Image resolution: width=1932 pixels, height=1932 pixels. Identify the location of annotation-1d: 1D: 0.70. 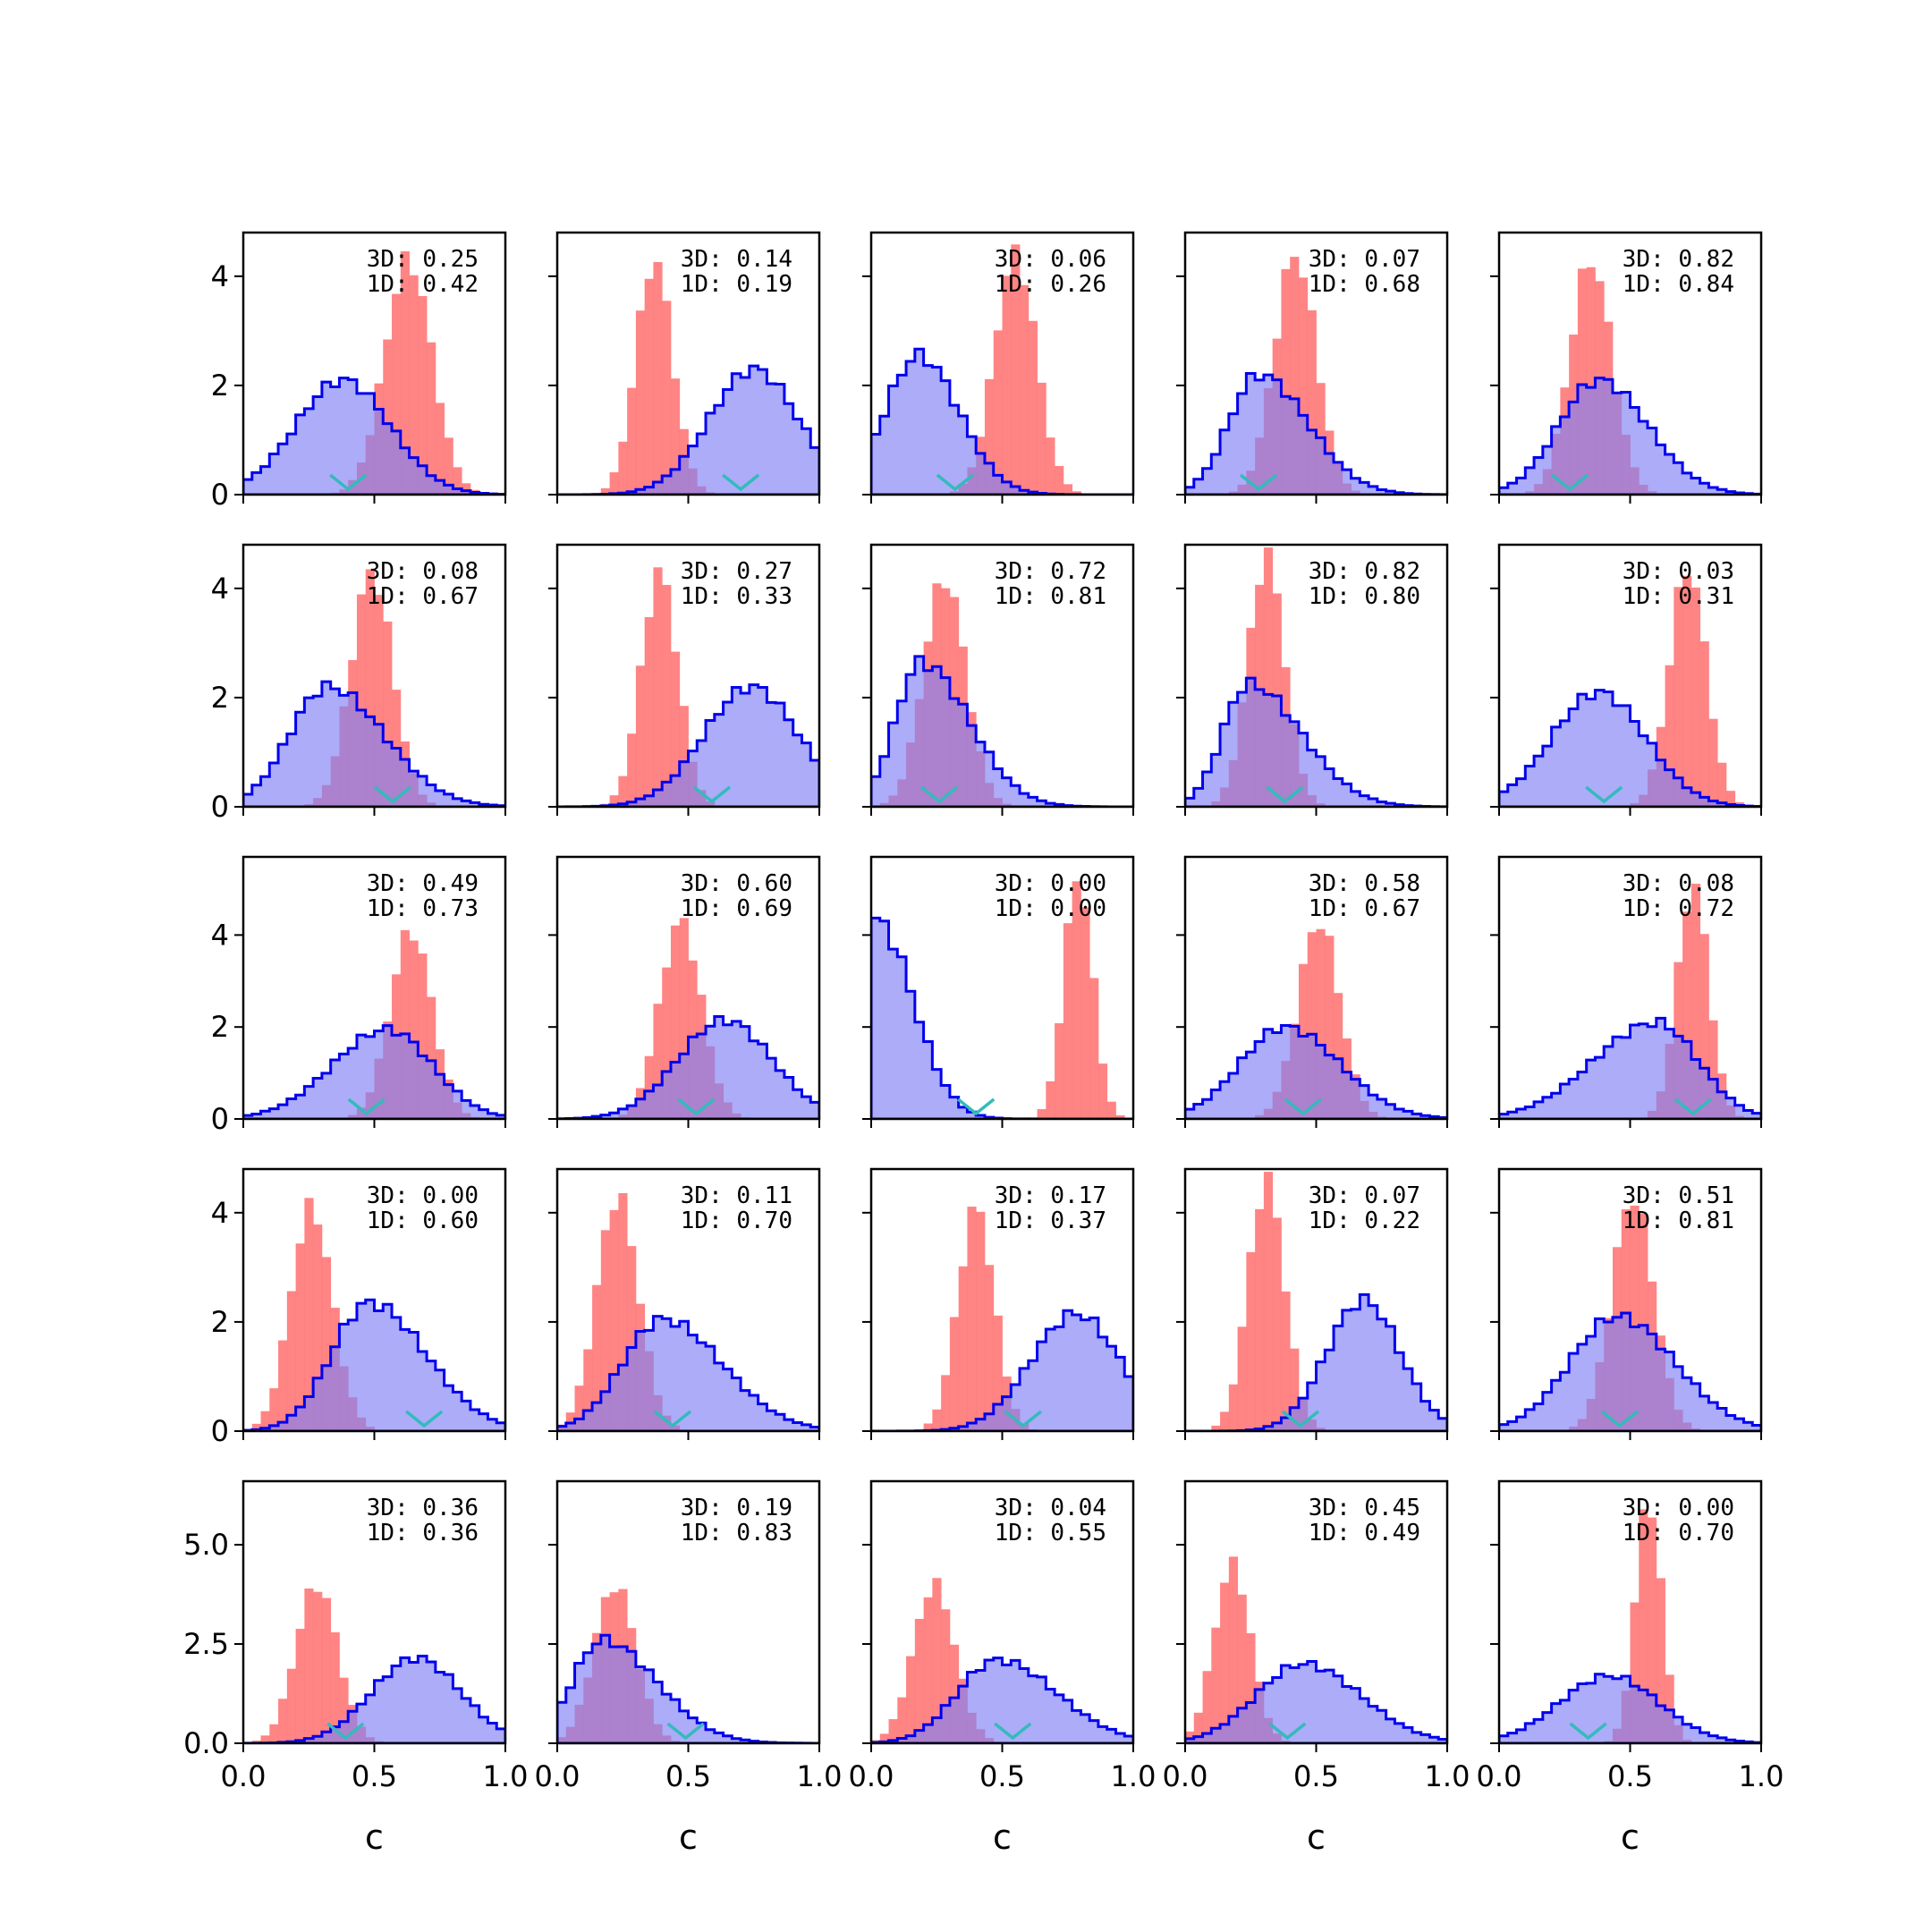
(736, 1221).